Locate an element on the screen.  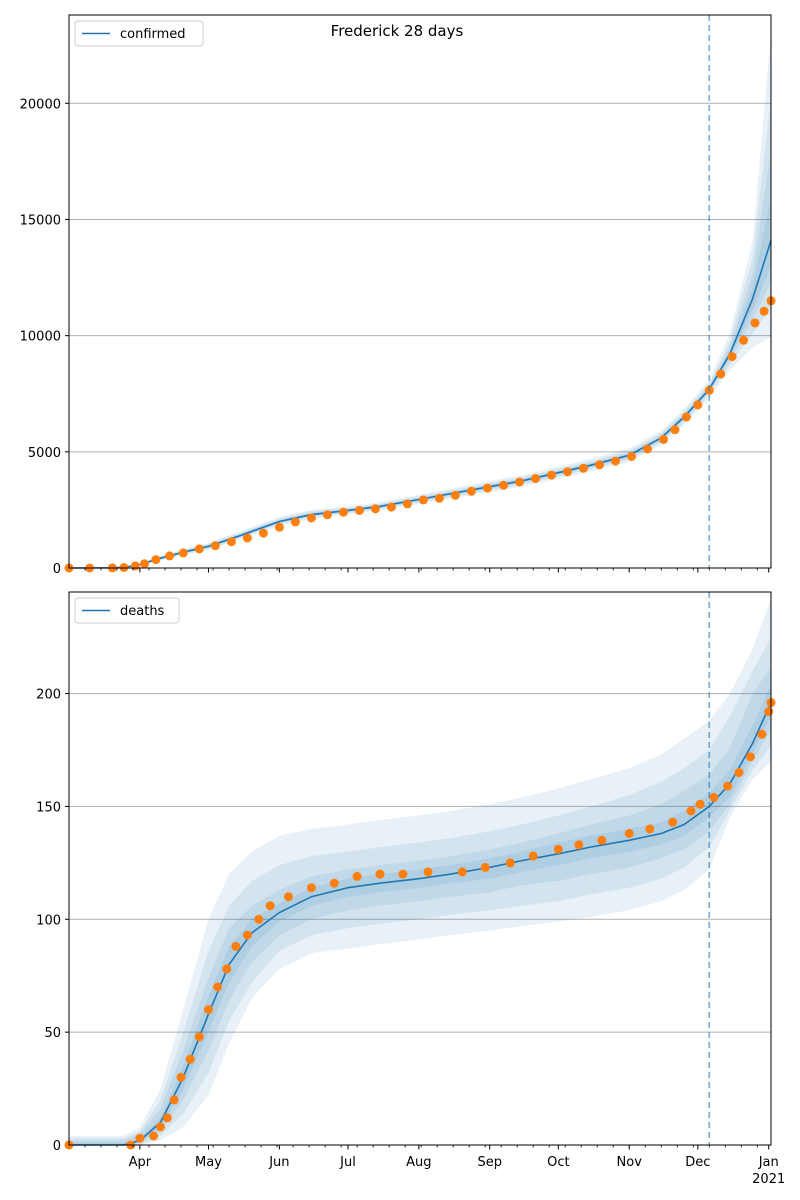
y-tick-label: 200 is located at coordinates (48, 695).